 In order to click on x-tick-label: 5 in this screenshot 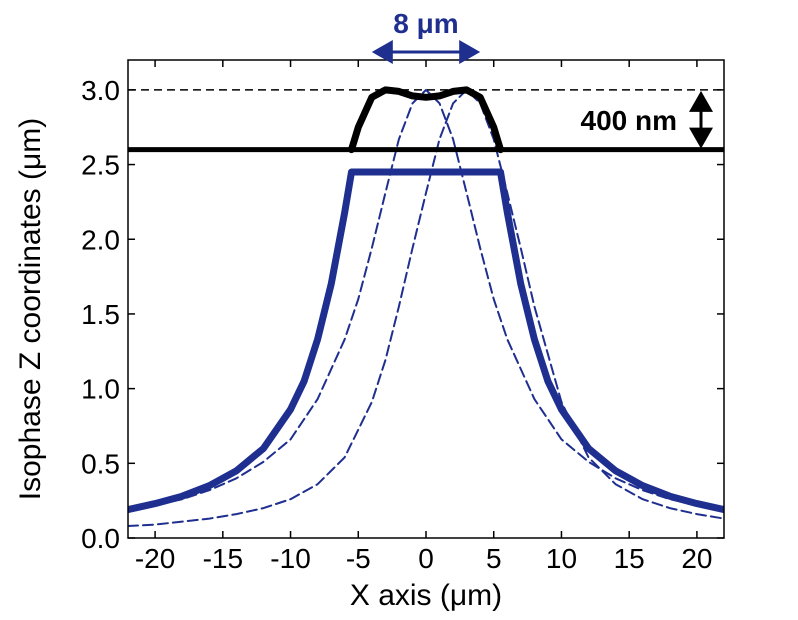, I will do `click(494, 558)`.